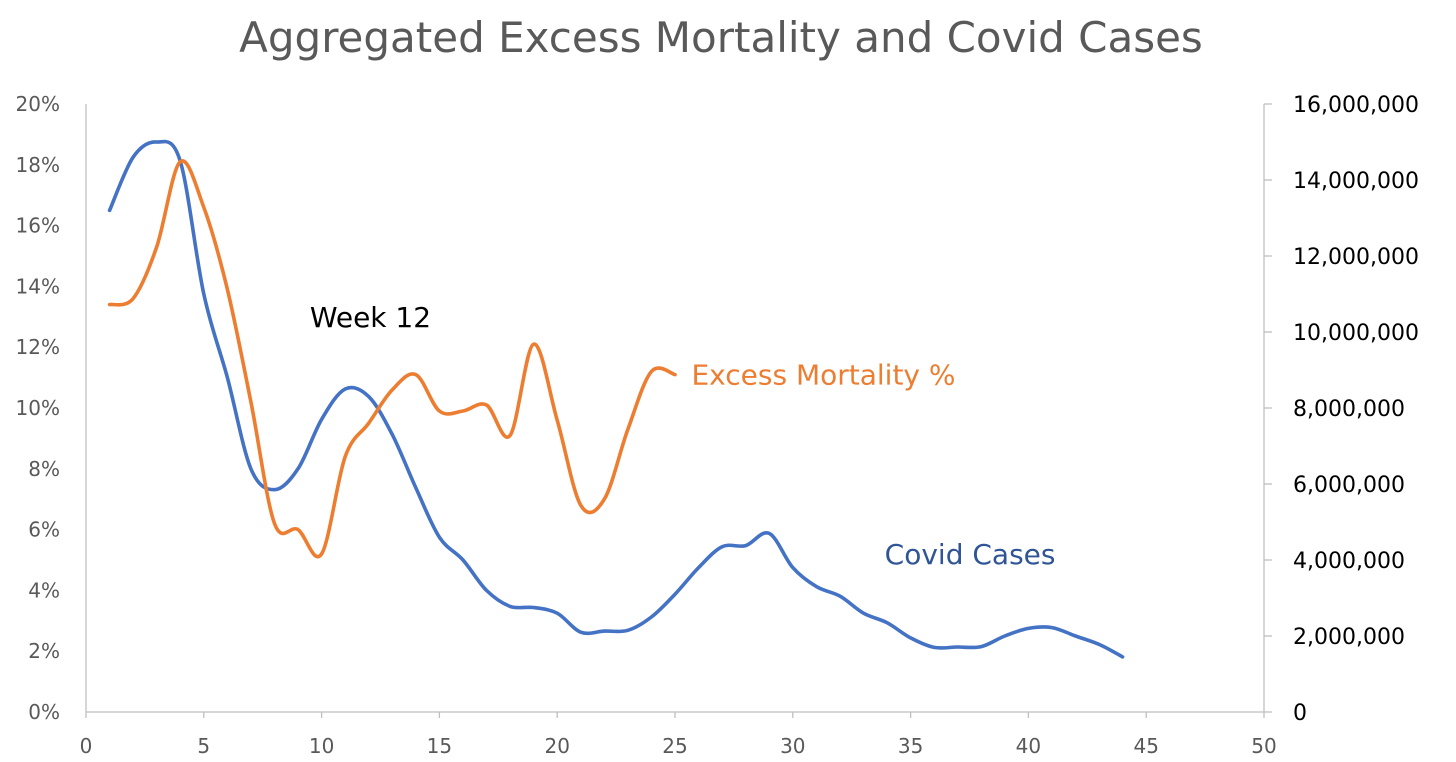 This screenshot has width=1456, height=762. What do you see at coordinates (1356, 105) in the screenshot?
I see `y2-tick-label: 16,000,000` at bounding box center [1356, 105].